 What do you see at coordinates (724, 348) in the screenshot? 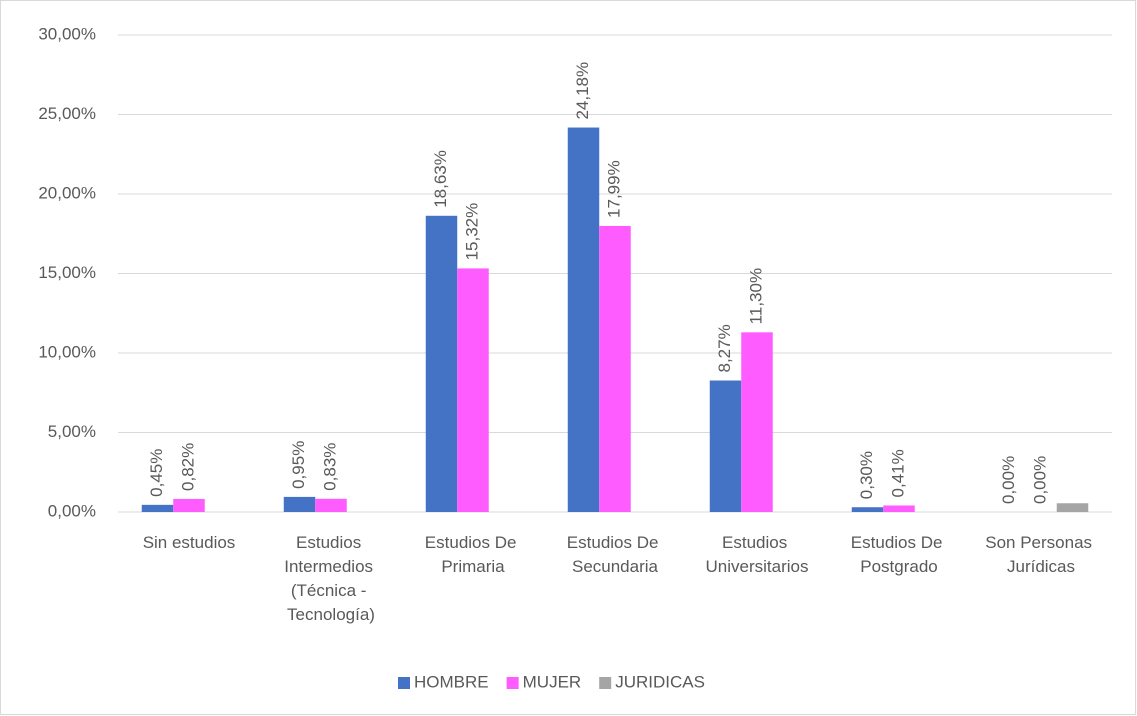
I see `data-label: 8,27%` at bounding box center [724, 348].